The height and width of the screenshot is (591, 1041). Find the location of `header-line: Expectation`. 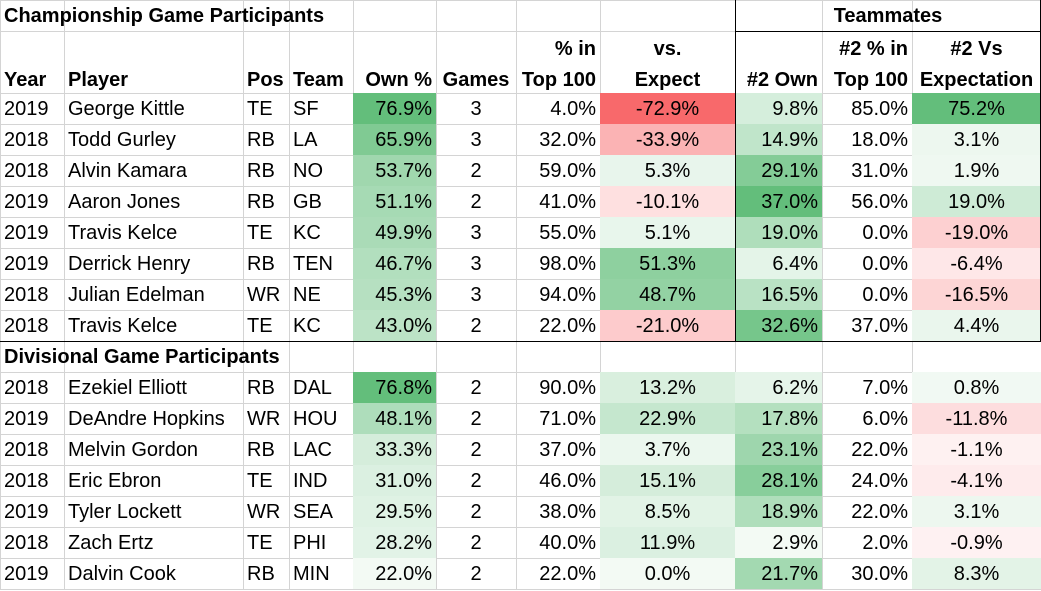

header-line: Expectation is located at coordinates (976, 80).